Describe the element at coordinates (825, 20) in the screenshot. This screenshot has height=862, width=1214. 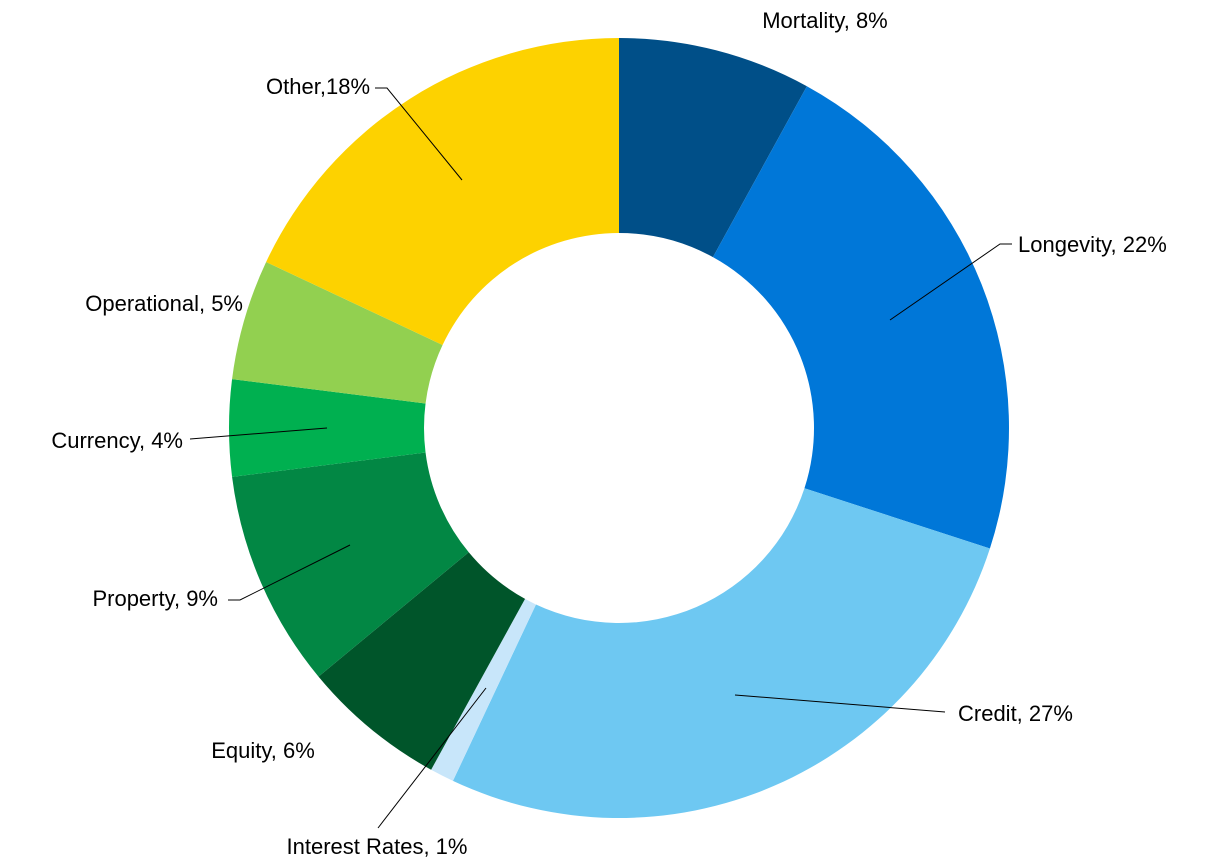
I see `slice-label: Mortality, 8%` at that location.